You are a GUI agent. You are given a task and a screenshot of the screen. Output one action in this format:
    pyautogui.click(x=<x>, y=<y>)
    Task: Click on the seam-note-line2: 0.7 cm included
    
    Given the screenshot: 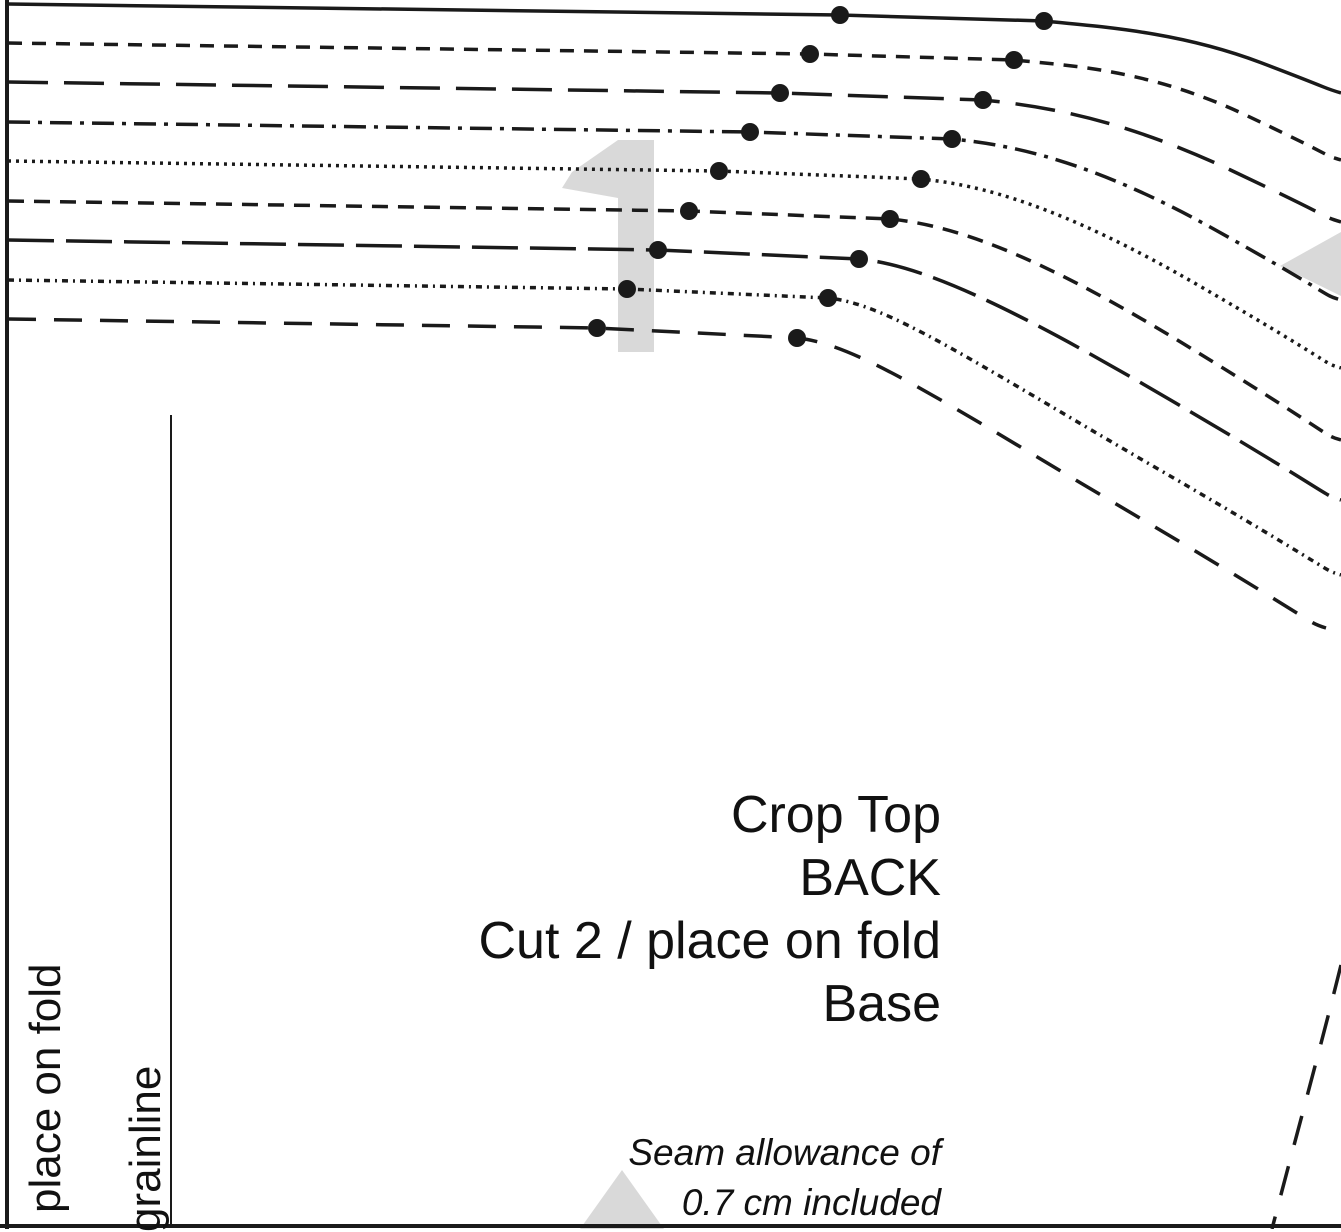 What is the action you would take?
    pyautogui.click(x=811, y=1202)
    